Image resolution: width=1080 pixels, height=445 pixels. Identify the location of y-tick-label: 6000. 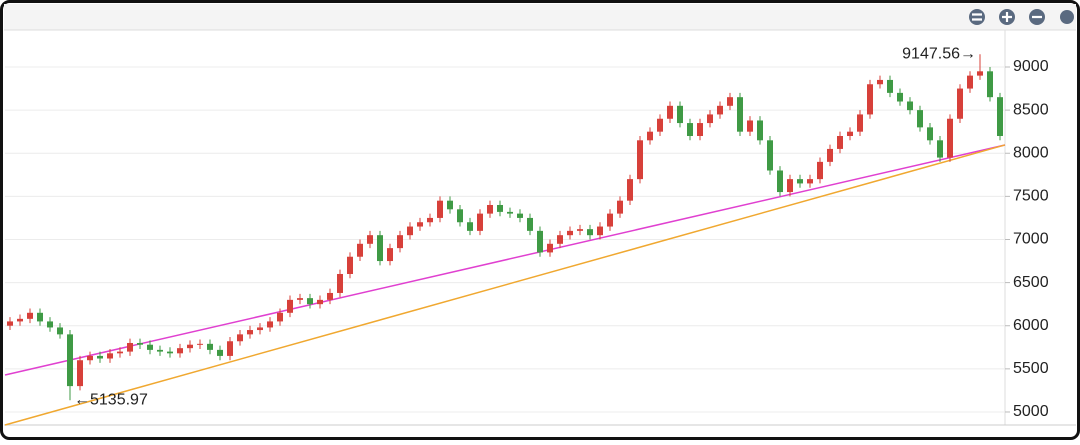
(1031, 325).